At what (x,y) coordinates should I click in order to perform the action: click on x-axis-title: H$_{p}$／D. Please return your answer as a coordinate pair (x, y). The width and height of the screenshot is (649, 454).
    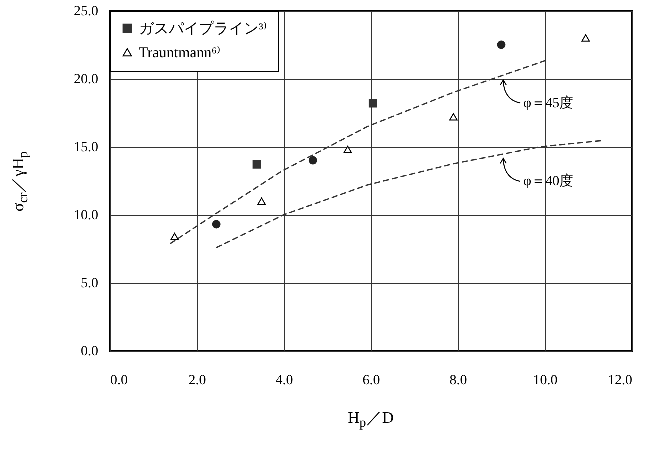
    Looking at the image, I should click on (371, 420).